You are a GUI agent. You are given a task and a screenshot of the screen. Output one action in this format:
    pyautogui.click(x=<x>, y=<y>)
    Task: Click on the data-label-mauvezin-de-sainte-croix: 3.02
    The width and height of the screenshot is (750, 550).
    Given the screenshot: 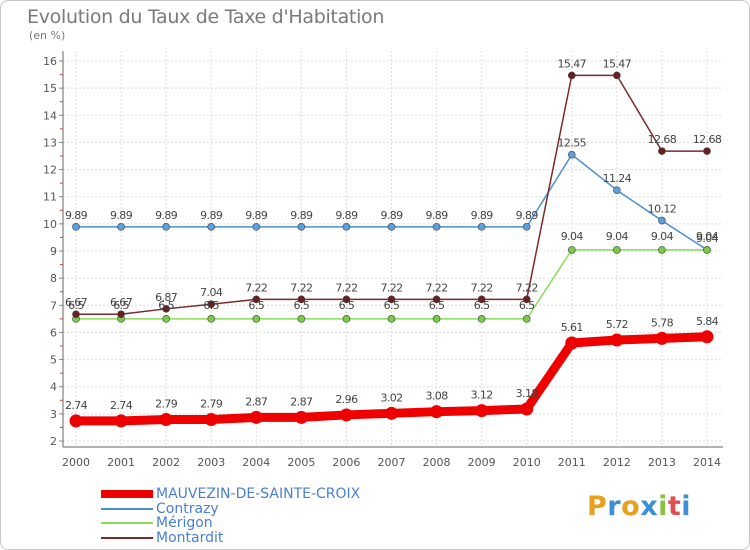 What is the action you would take?
    pyautogui.click(x=391, y=397)
    